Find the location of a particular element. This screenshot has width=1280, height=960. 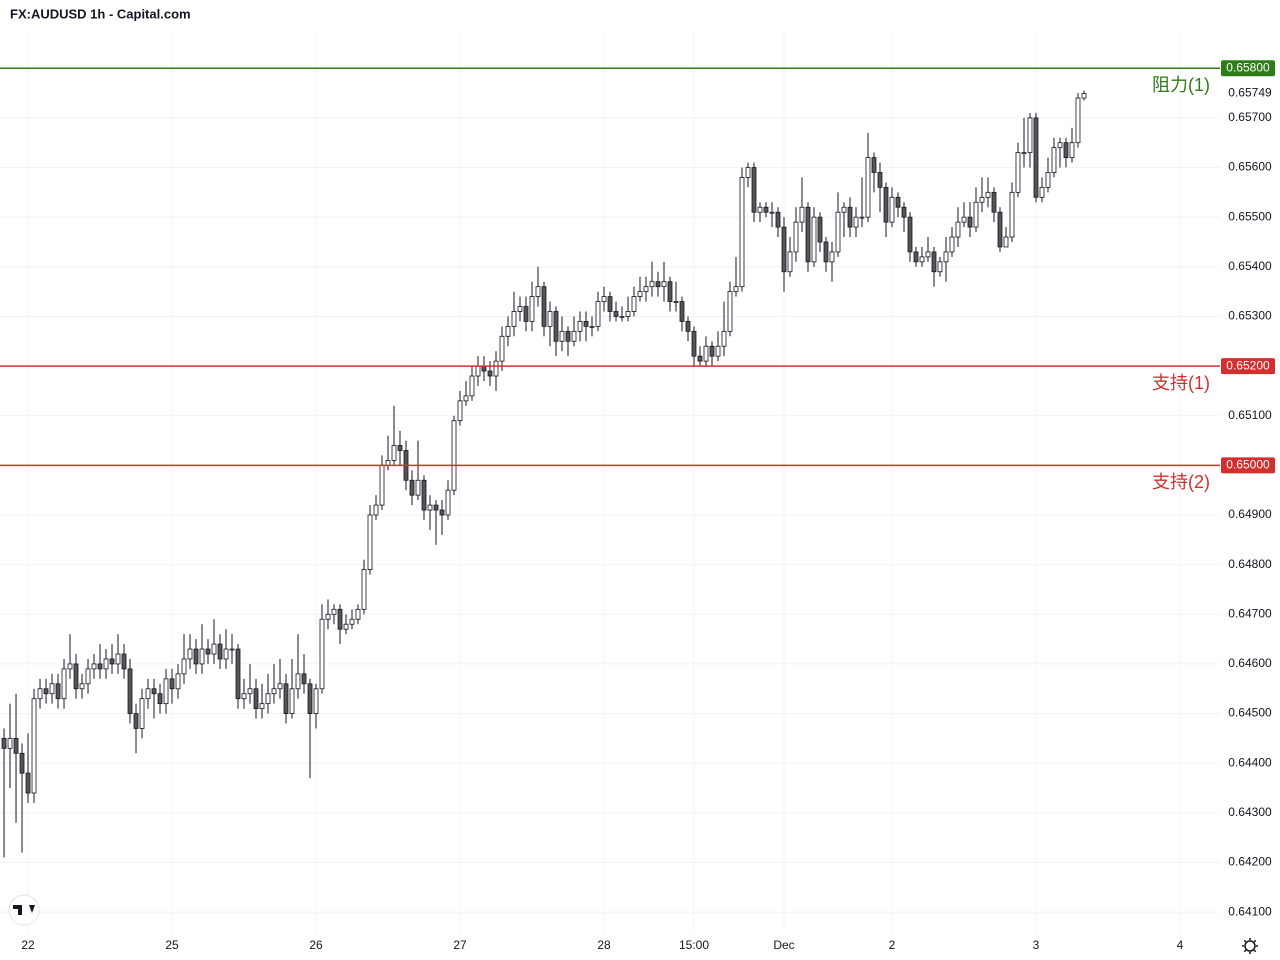

y-tick-label: 0.64800 is located at coordinates (1250, 564).